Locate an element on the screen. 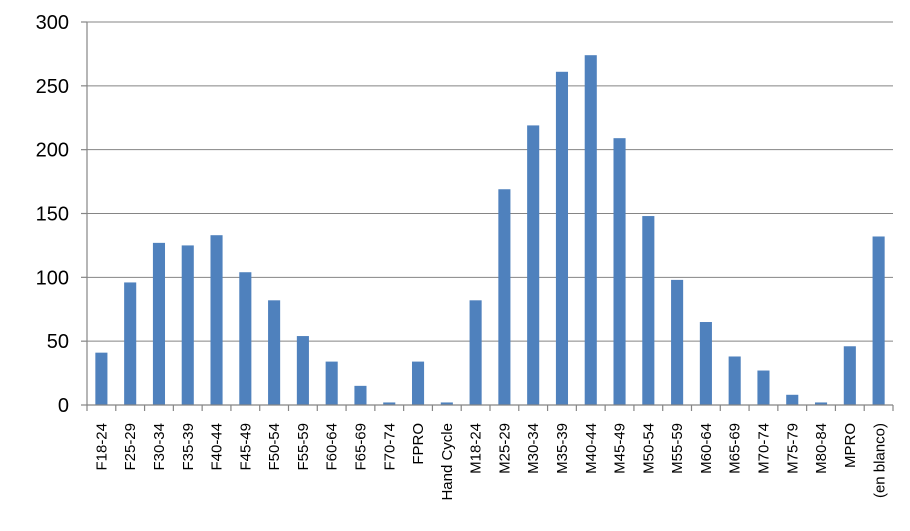 This screenshot has width=910, height=531. x-tick-label: M60-64 is located at coordinates (706, 448).